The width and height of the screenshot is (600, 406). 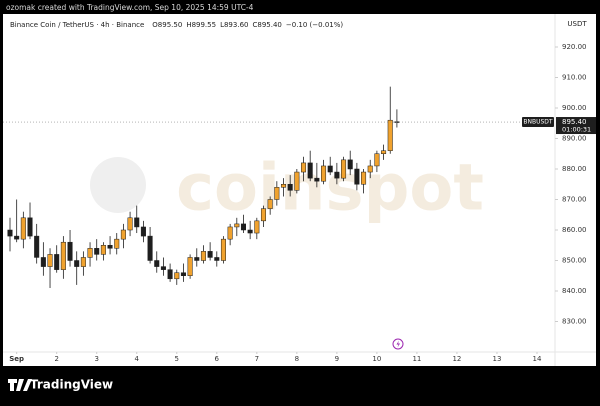 What do you see at coordinates (537, 359) in the screenshot?
I see `x-tick-label: 14` at bounding box center [537, 359].